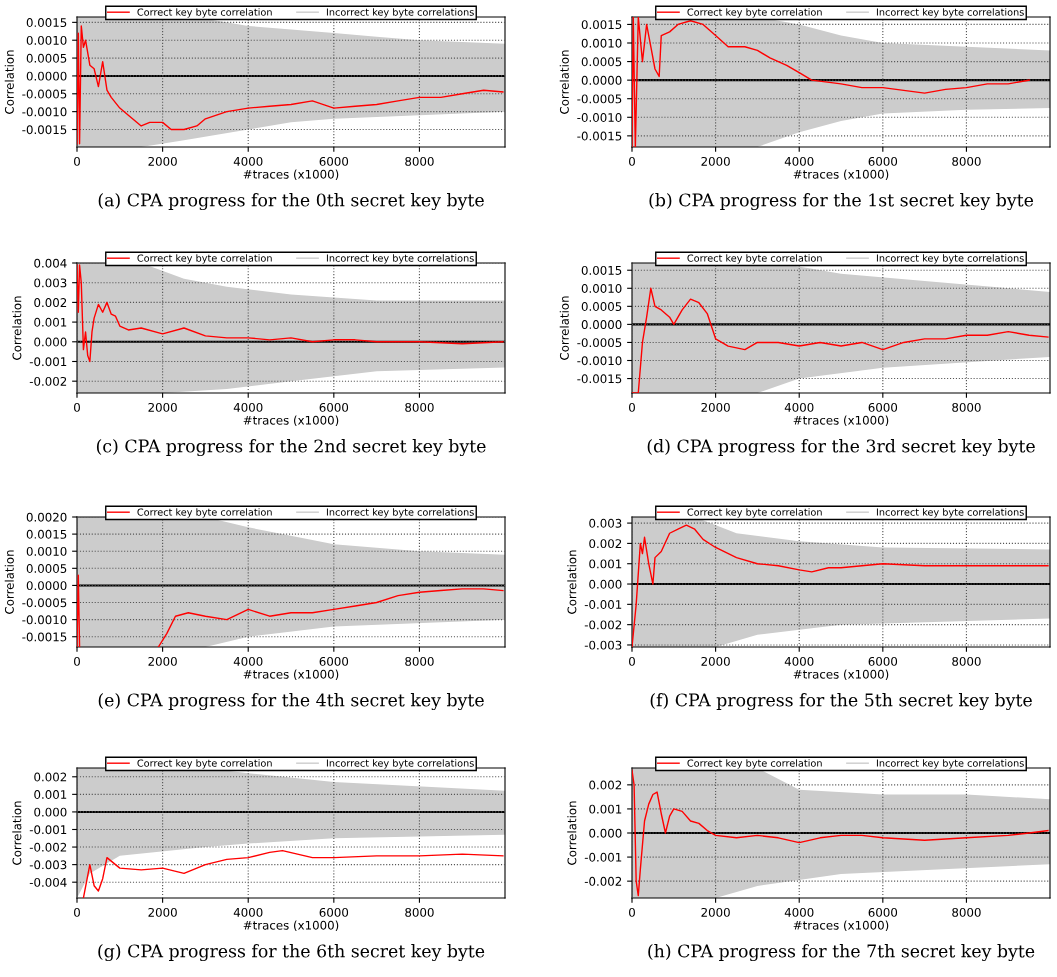 The height and width of the screenshot is (977, 1057). Describe the element at coordinates (841, 448) in the screenshot. I see `text: (d) CPA progress for the 3rd secret key byte` at that location.